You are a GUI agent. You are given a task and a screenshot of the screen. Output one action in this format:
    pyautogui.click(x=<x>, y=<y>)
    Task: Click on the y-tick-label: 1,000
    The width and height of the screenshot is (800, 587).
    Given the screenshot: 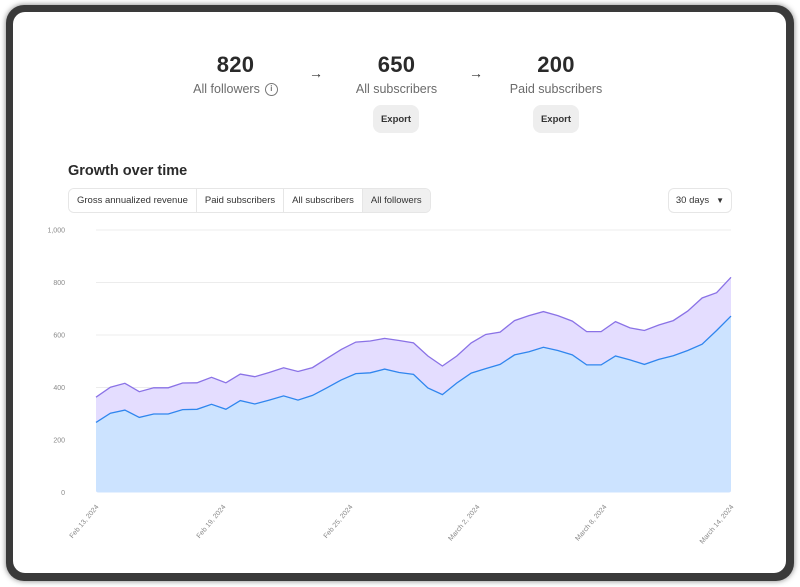 What is the action you would take?
    pyautogui.click(x=56, y=231)
    